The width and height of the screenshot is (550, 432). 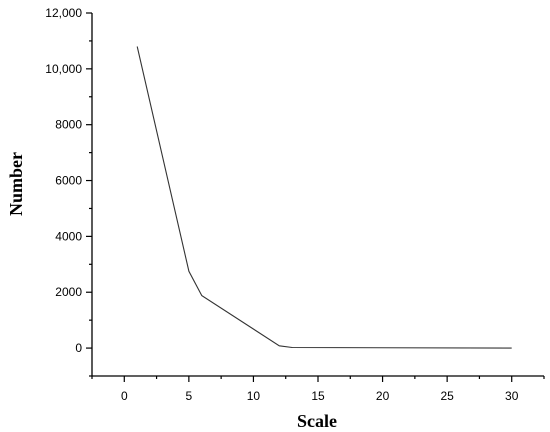 I want to click on x-ticks: 0 5 10 15 20 25 30, so click(x=318, y=389).